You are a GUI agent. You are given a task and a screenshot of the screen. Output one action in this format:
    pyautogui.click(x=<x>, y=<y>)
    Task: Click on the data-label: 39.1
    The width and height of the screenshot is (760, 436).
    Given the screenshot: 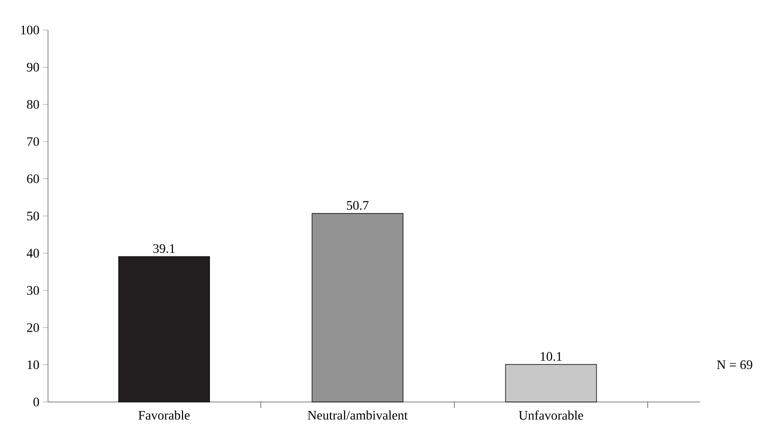 What is the action you would take?
    pyautogui.click(x=164, y=249)
    